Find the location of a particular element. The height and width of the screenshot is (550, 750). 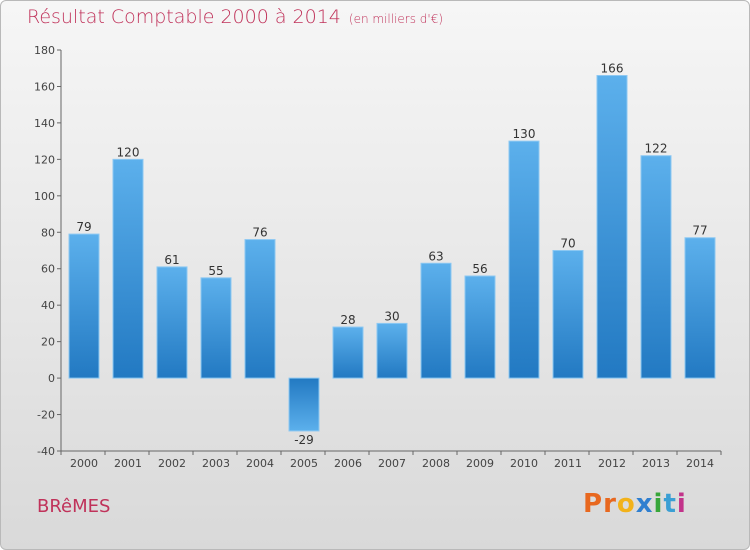

y-tick-label: 80 is located at coordinates (48, 232).